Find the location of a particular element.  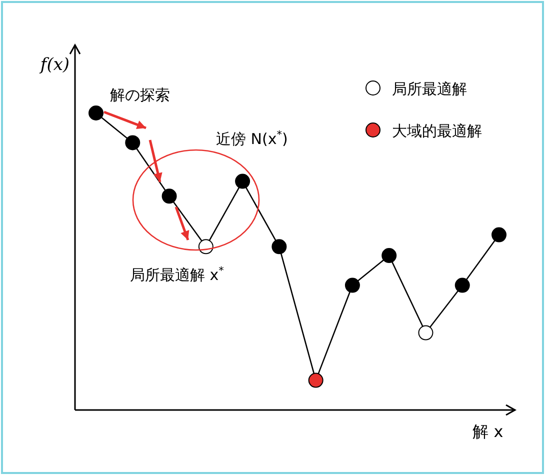

x-axis-title: 解 x is located at coordinates (488, 431).